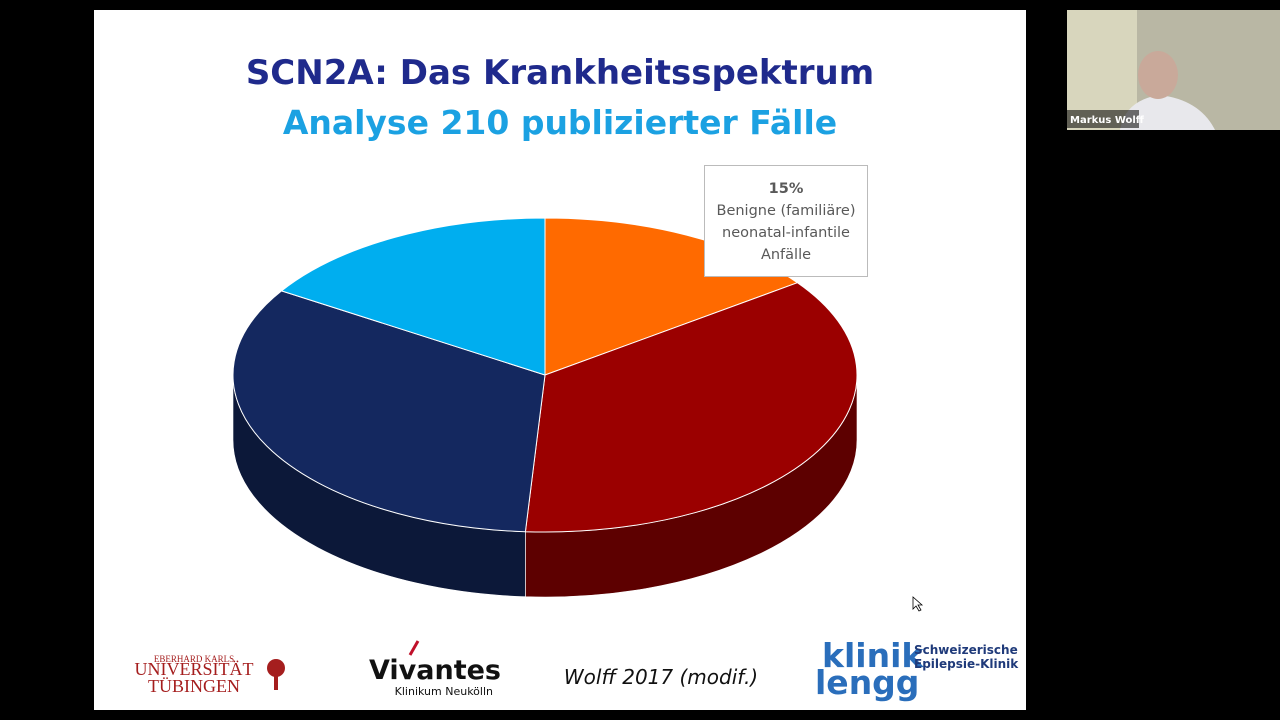 This screenshot has height=720, width=1280. What do you see at coordinates (966, 650) in the screenshot?
I see `logo-text: Schweizerische` at bounding box center [966, 650].